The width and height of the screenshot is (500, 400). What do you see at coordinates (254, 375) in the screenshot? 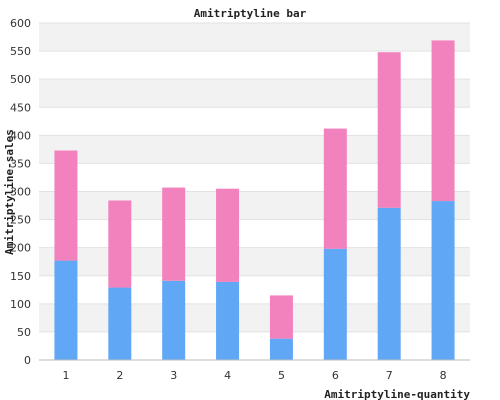
I see `x-axis-ticks: 1 2 3 4 5 6 7 8` at bounding box center [254, 375].